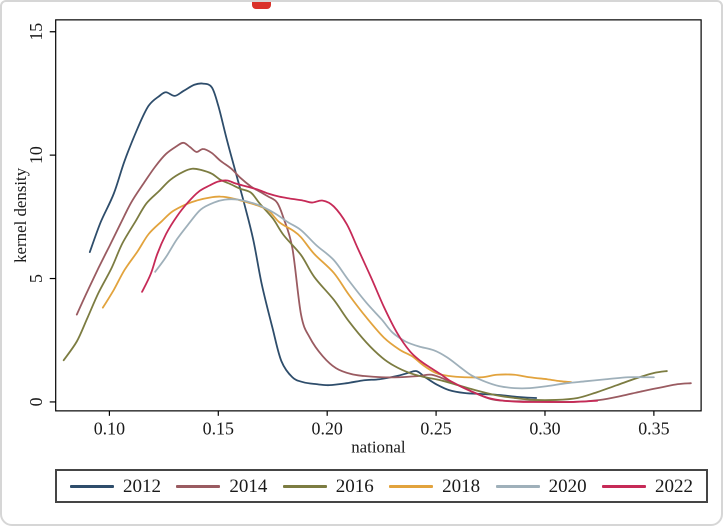 The image size is (723, 526). I want to click on legend-item-2020: 2020, so click(541, 486).